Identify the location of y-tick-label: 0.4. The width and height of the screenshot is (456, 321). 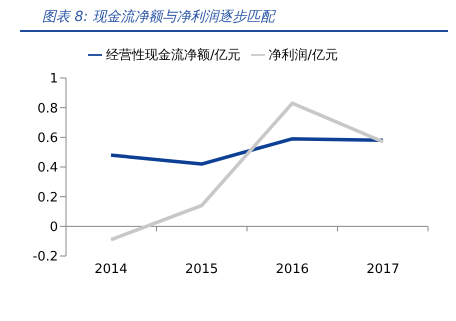
(47, 168).